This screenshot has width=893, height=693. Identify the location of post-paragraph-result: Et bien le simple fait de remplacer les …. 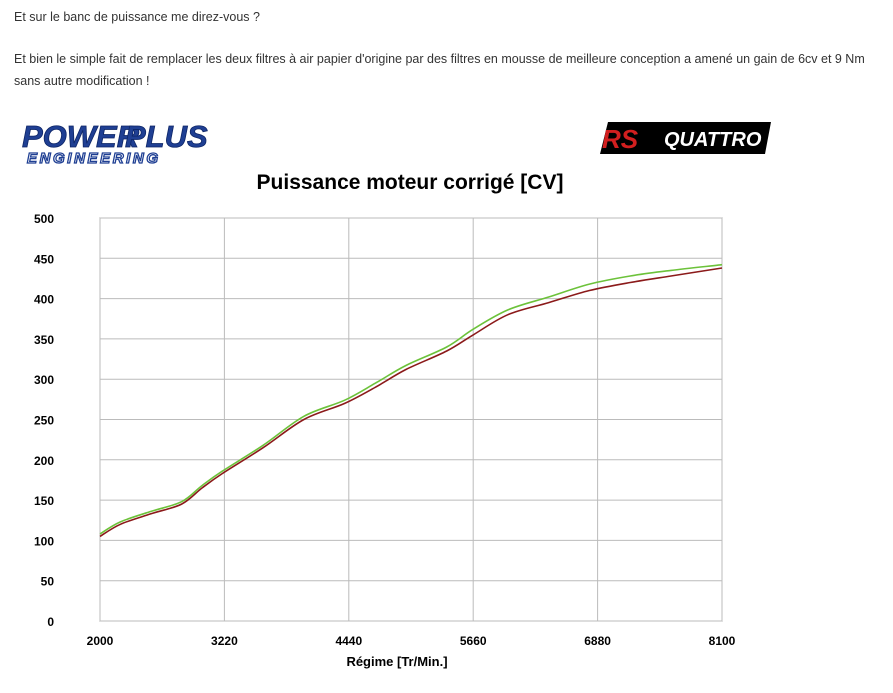
(439, 70).